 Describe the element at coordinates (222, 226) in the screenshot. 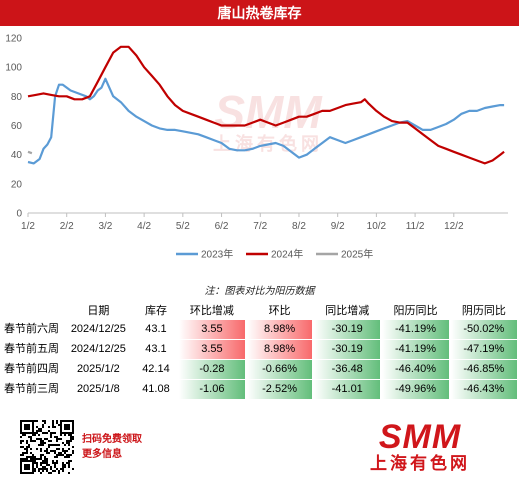

I see `x-tick-label: 6/2` at that location.